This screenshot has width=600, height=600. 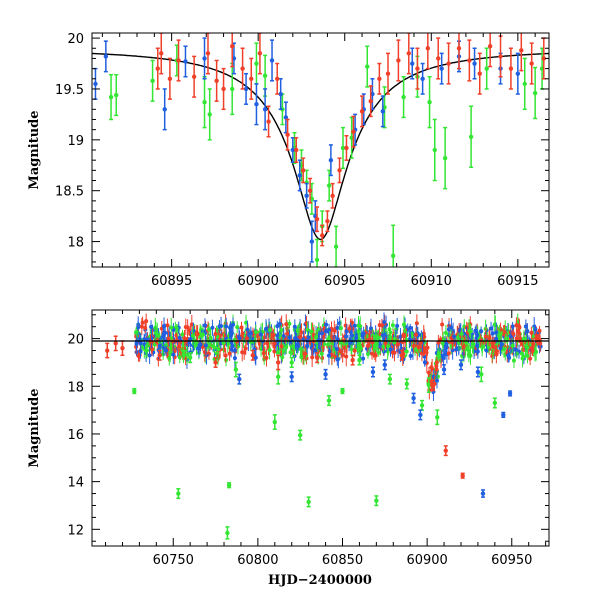 What do you see at coordinates (75, 39) in the screenshot?
I see `top-y-tick-label: 20` at bounding box center [75, 39].